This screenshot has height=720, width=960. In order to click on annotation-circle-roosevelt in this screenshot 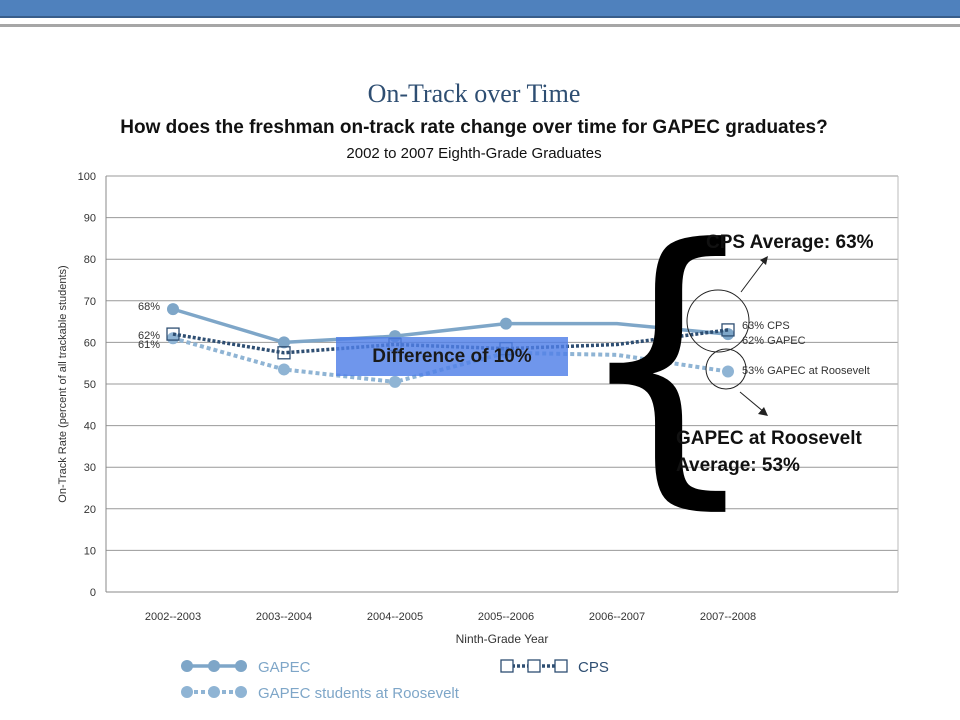, I will do `click(726, 369)`.